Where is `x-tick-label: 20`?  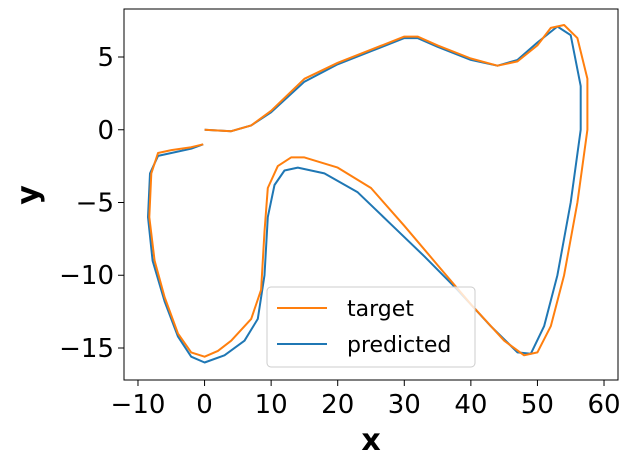
x-tick-label: 20 is located at coordinates (337, 405).